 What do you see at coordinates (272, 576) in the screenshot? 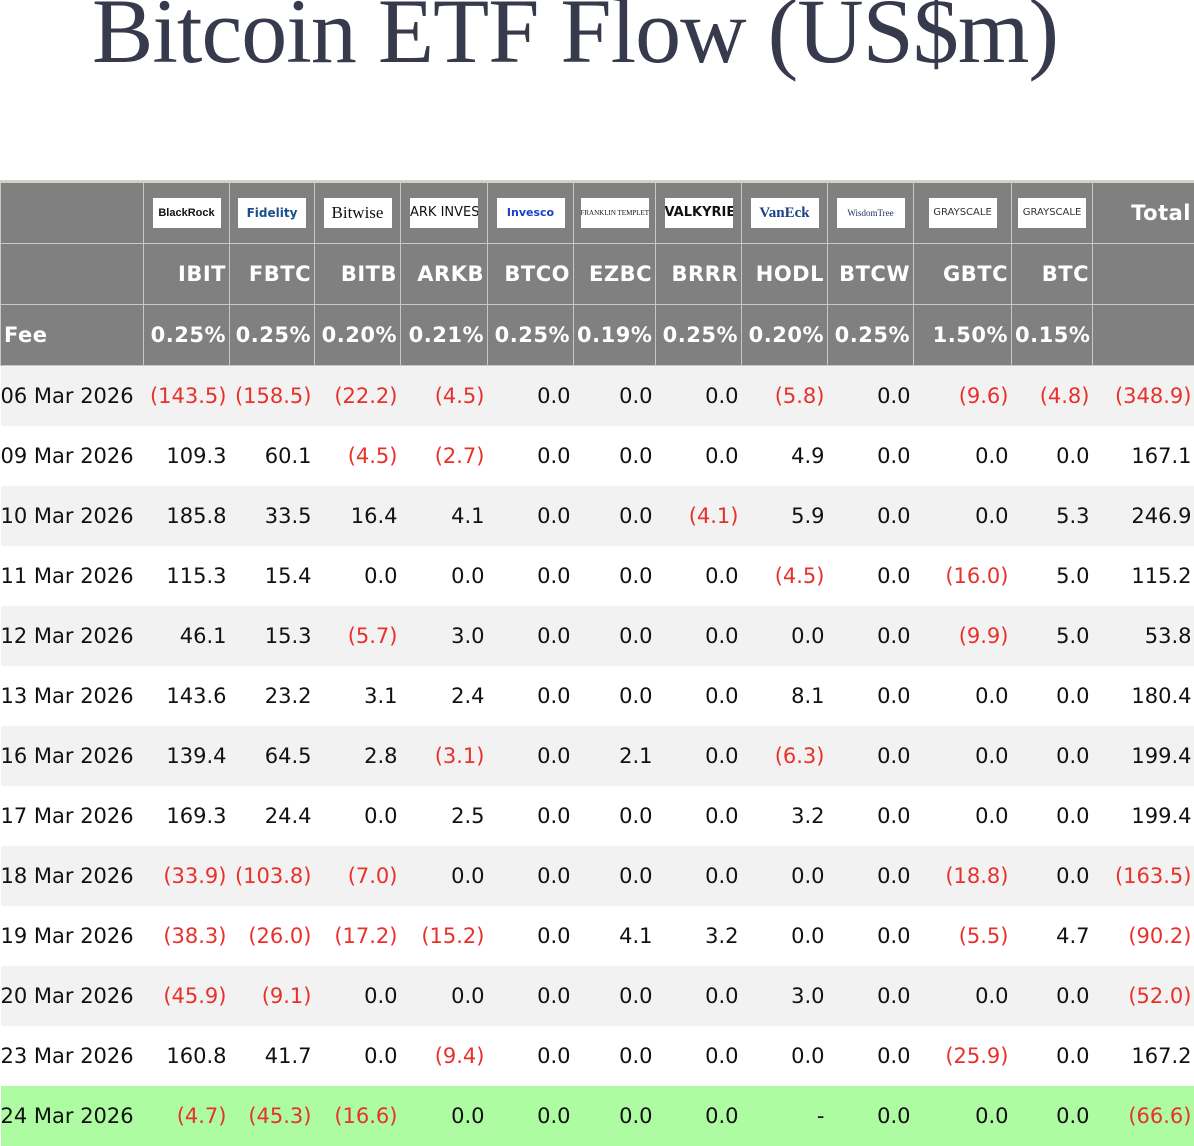
I see `flow-cell: 15.4` at bounding box center [272, 576].